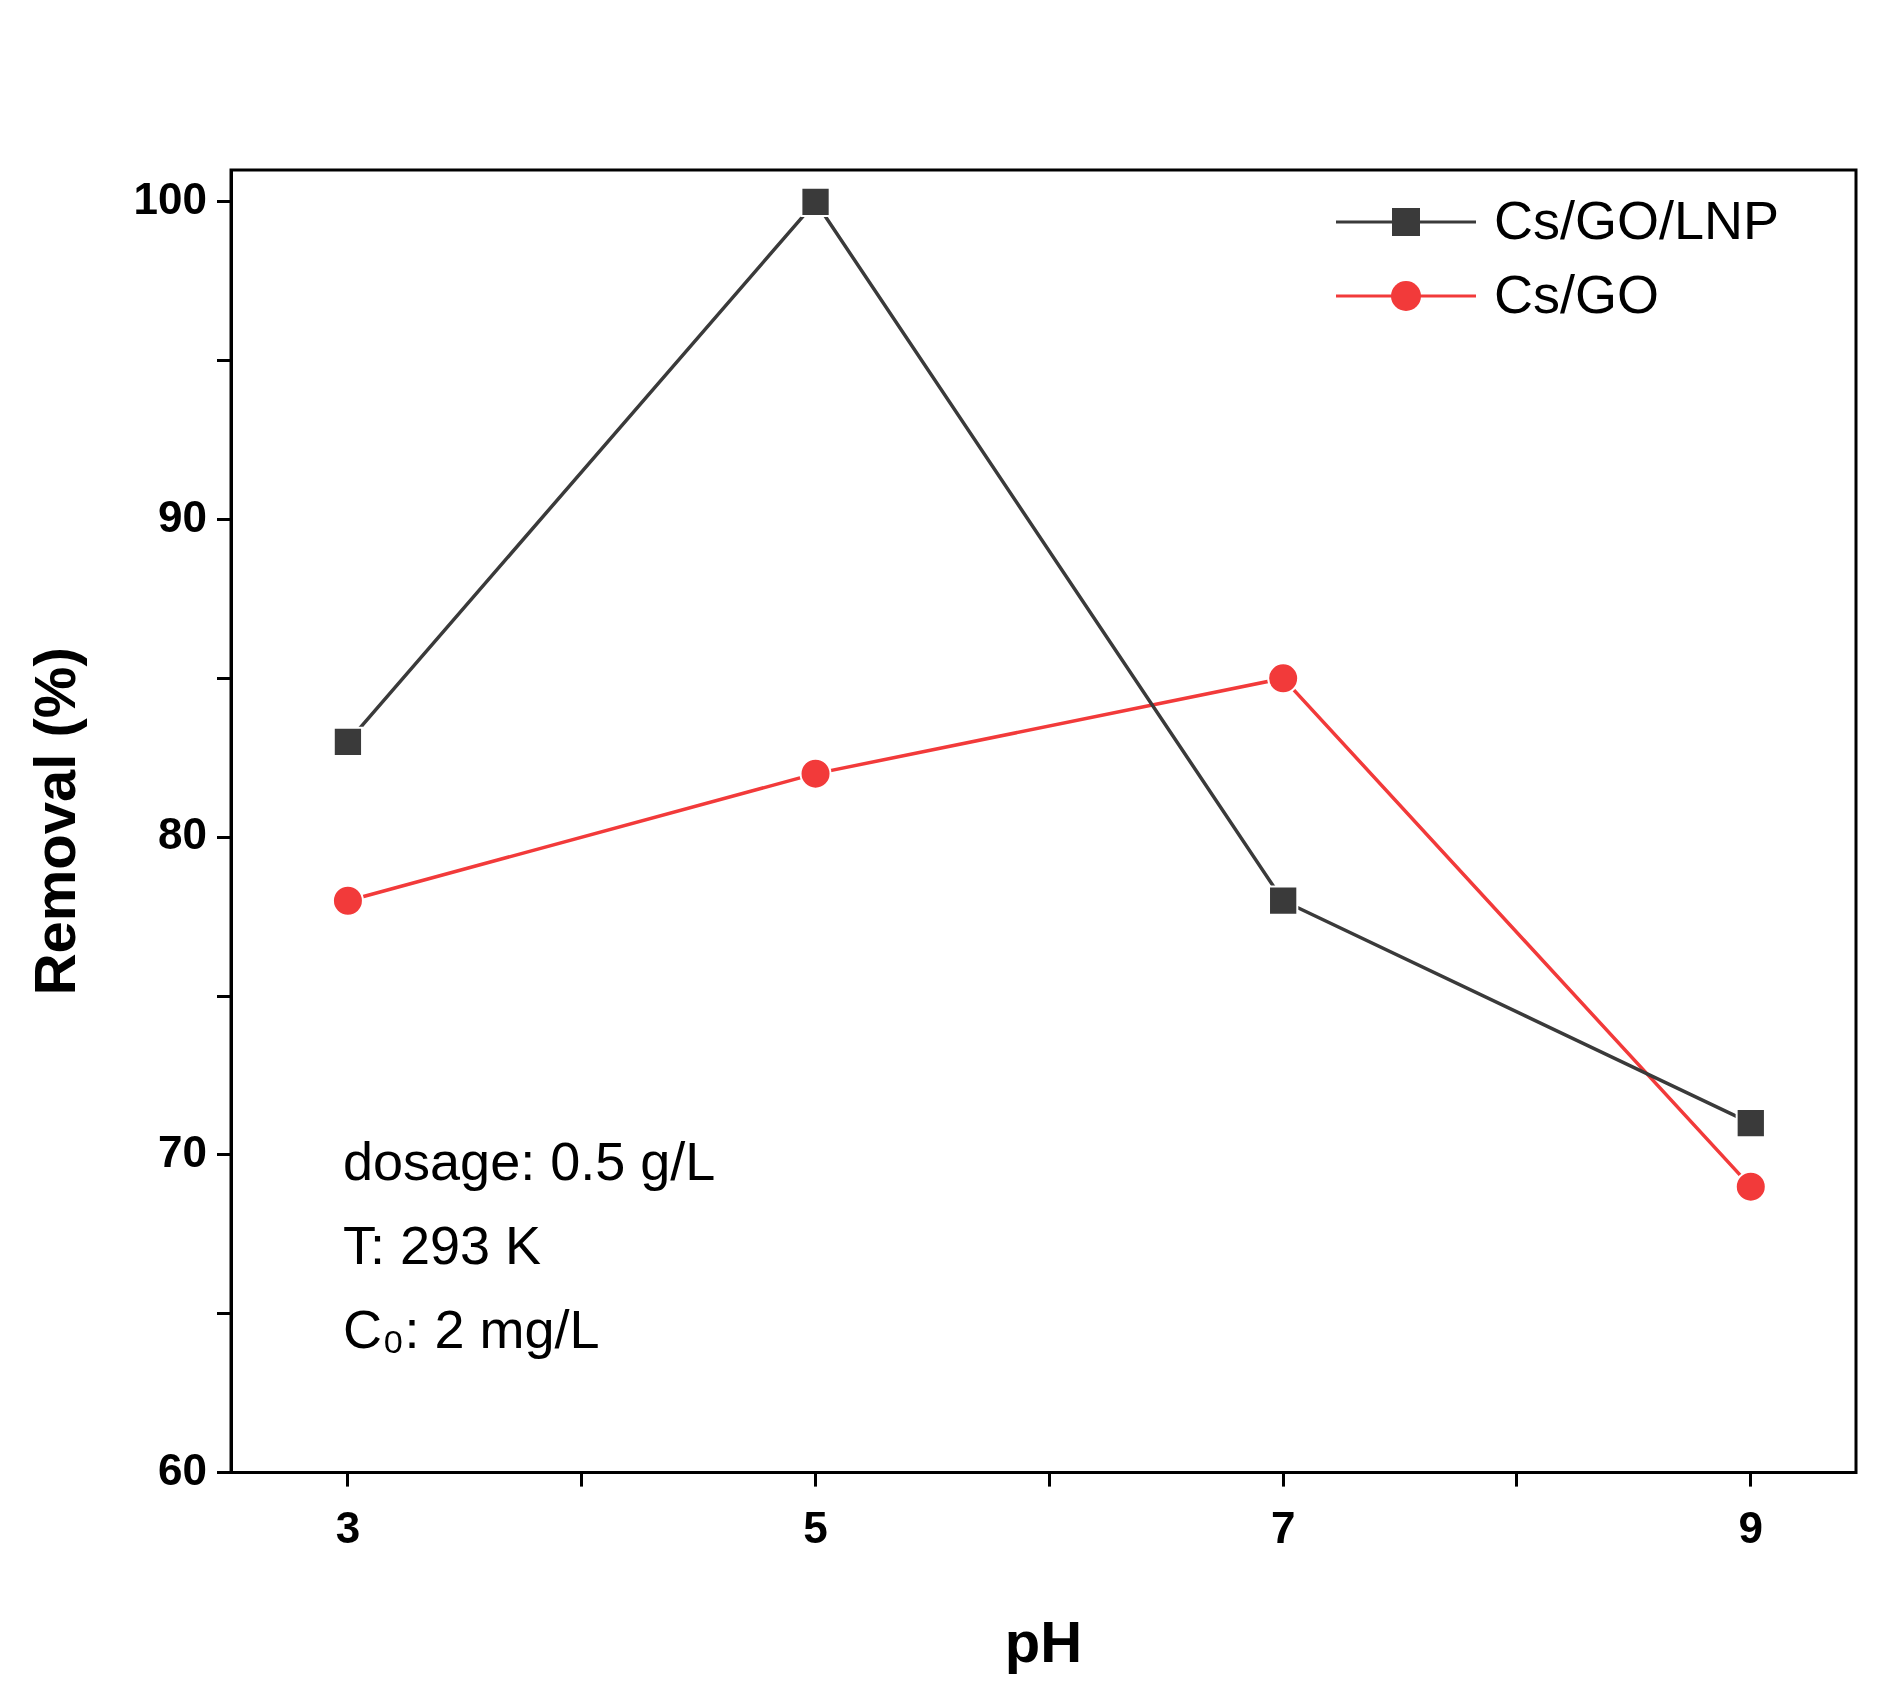  What do you see at coordinates (183, 834) in the screenshot?
I see `y-tick-label: 80` at bounding box center [183, 834].